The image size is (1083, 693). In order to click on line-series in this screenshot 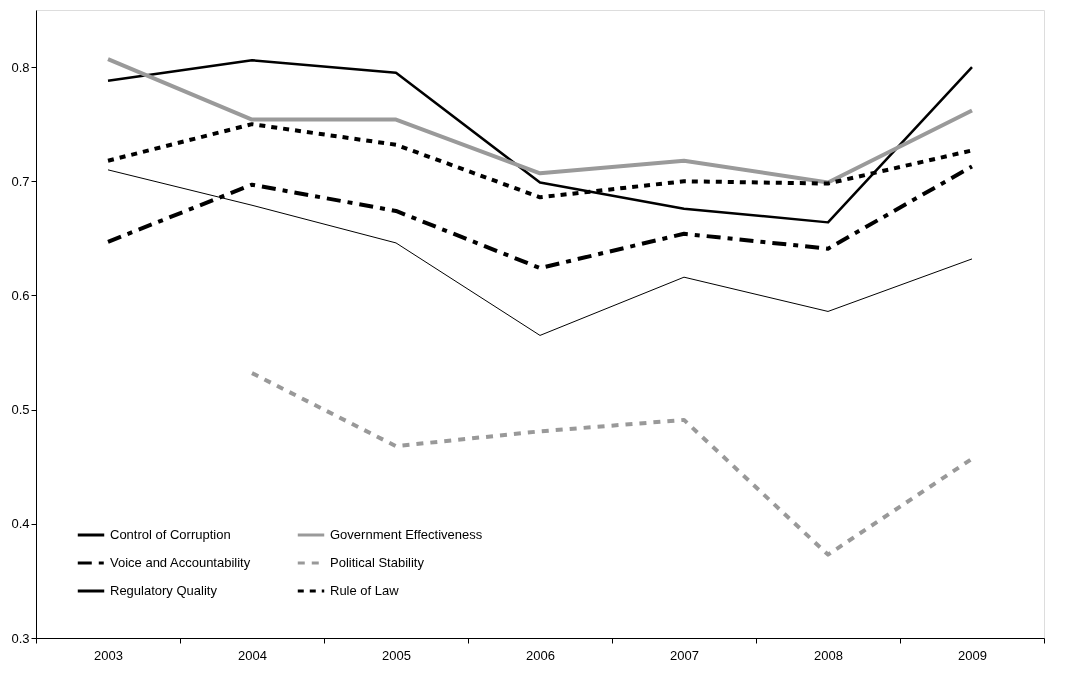, I will do `click(540, 121)`.